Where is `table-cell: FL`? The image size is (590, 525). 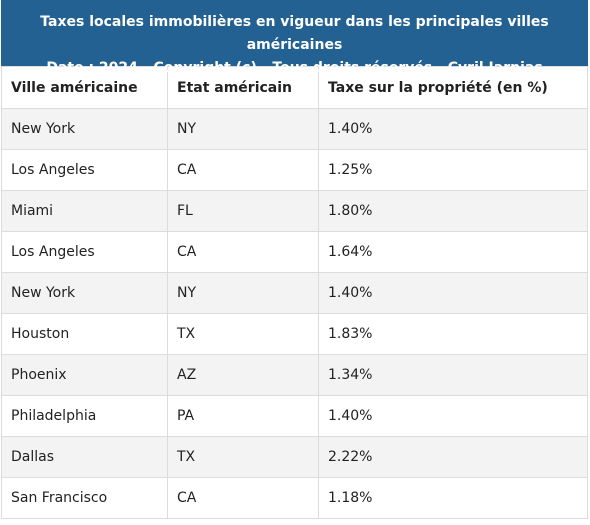
table-cell: FL is located at coordinates (243, 211).